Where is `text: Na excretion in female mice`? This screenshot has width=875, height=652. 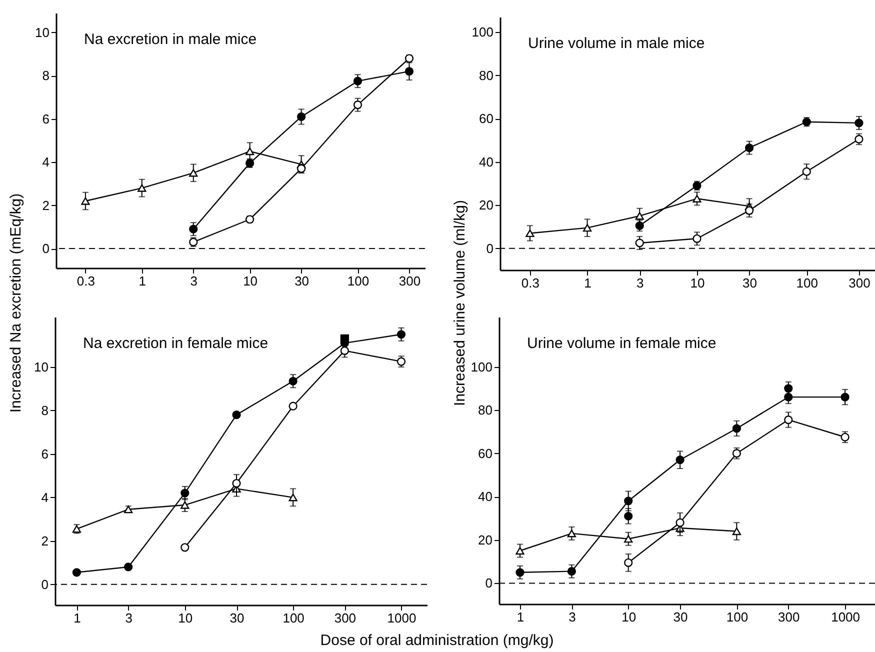
text: Na excretion in female mice is located at coordinates (175, 343).